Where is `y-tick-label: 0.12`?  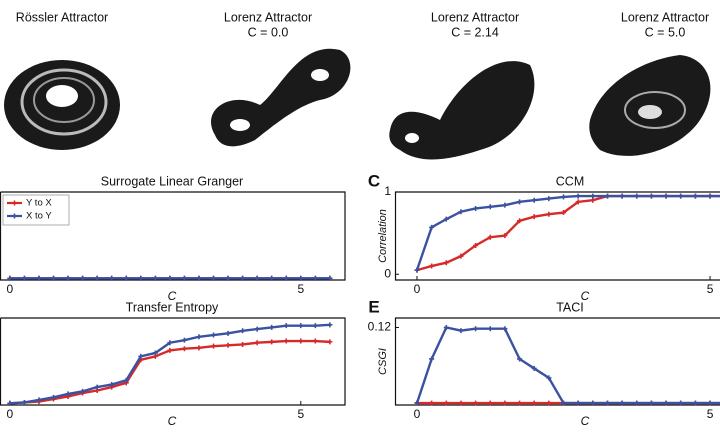 y-tick-label: 0.12 is located at coordinates (380, 327).